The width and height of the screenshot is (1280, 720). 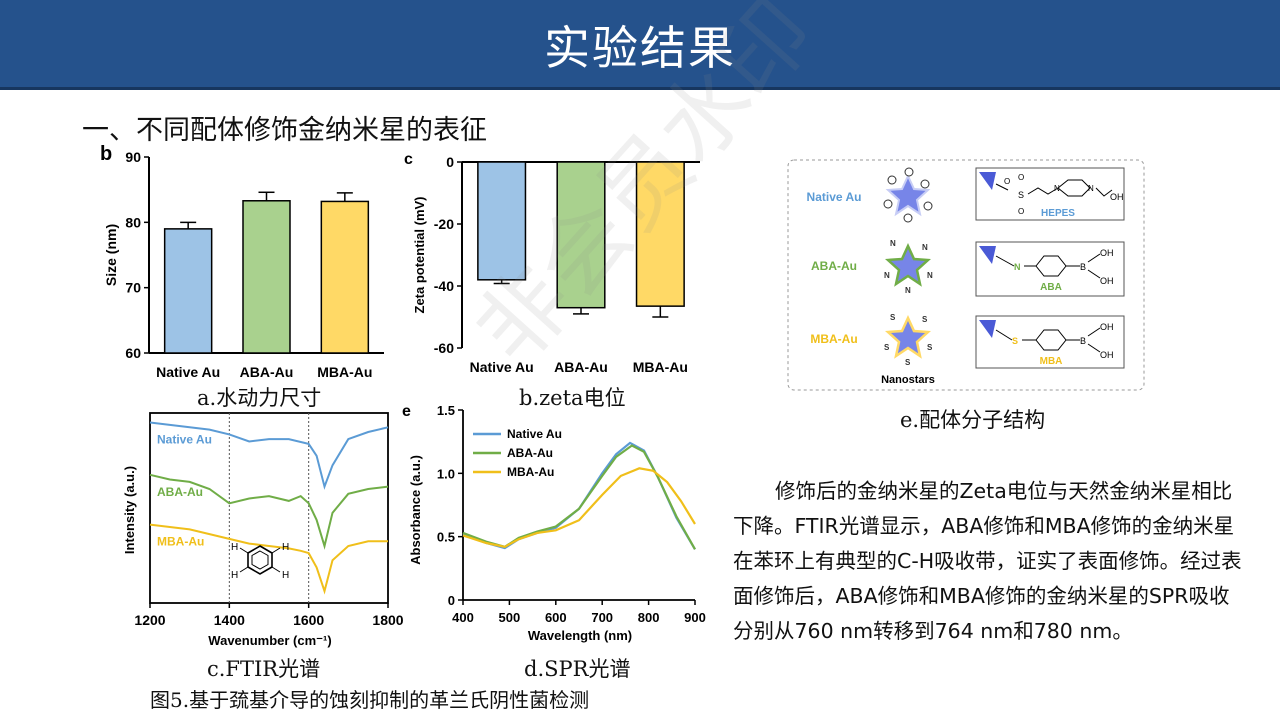 I want to click on series-label: MBA-Au, so click(x=180, y=542).